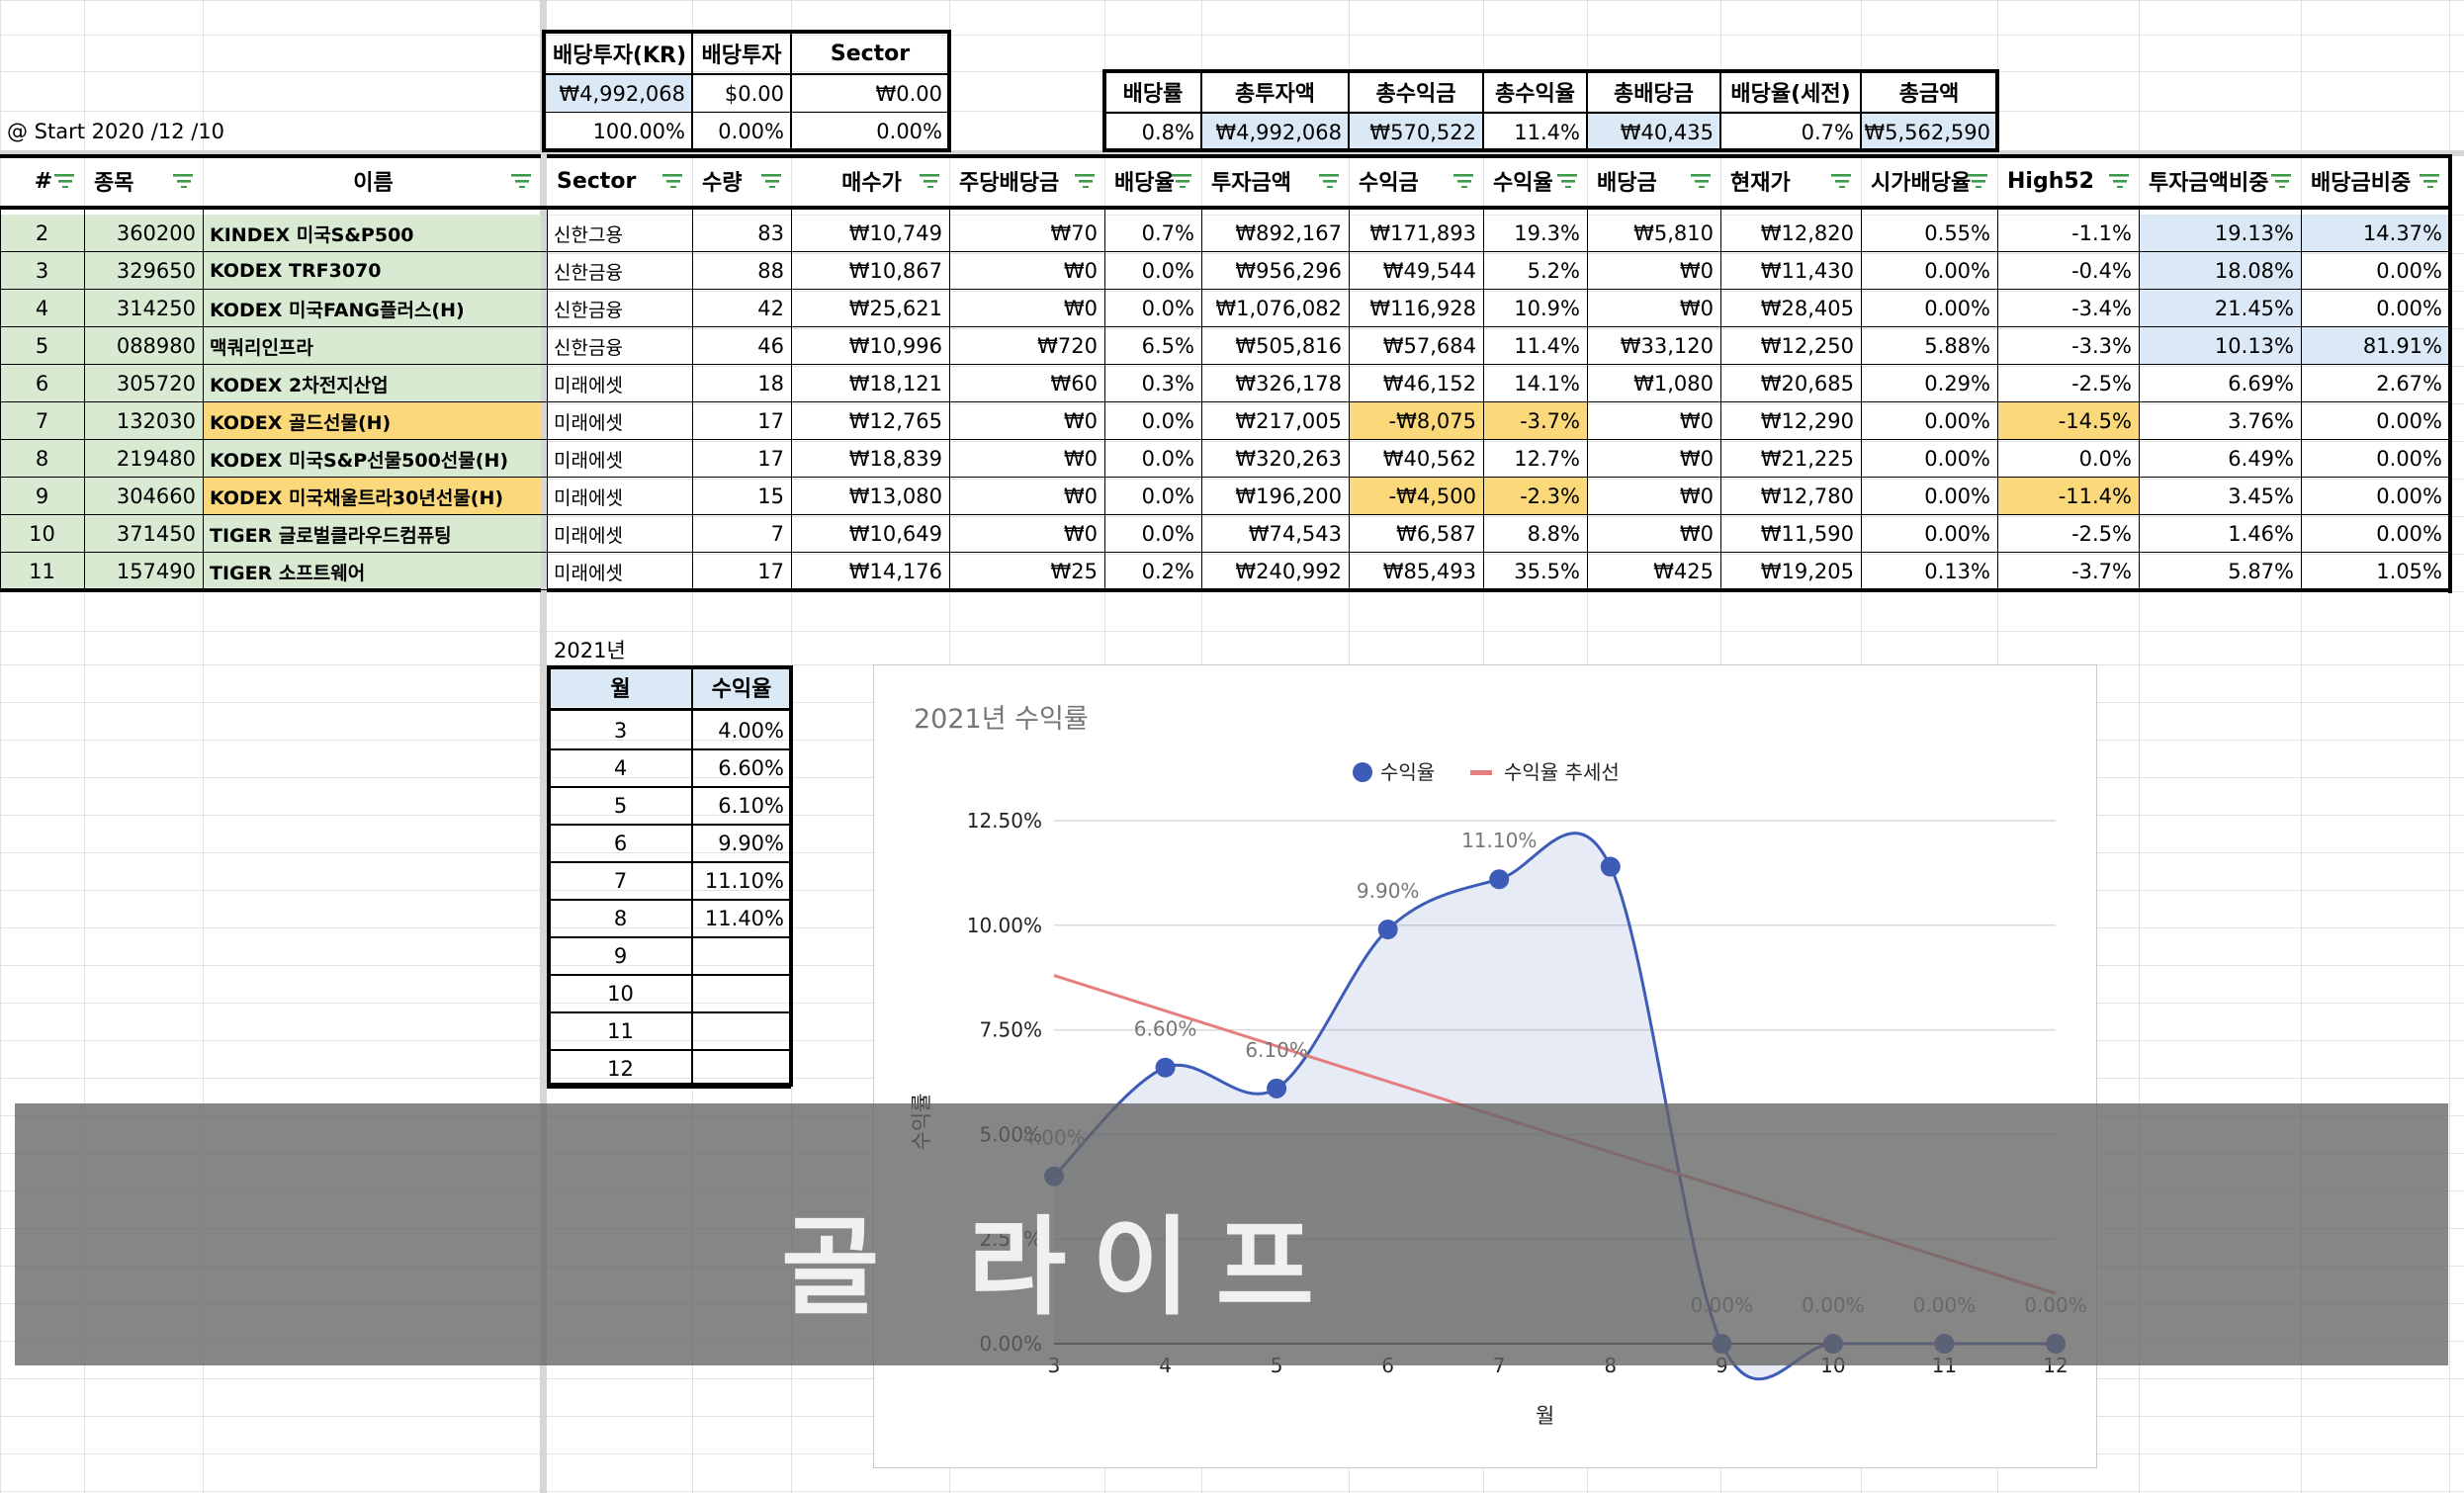 The image size is (2464, 1493). What do you see at coordinates (909, 93) in the screenshot?
I see `sector-amount: ₩0.00` at bounding box center [909, 93].